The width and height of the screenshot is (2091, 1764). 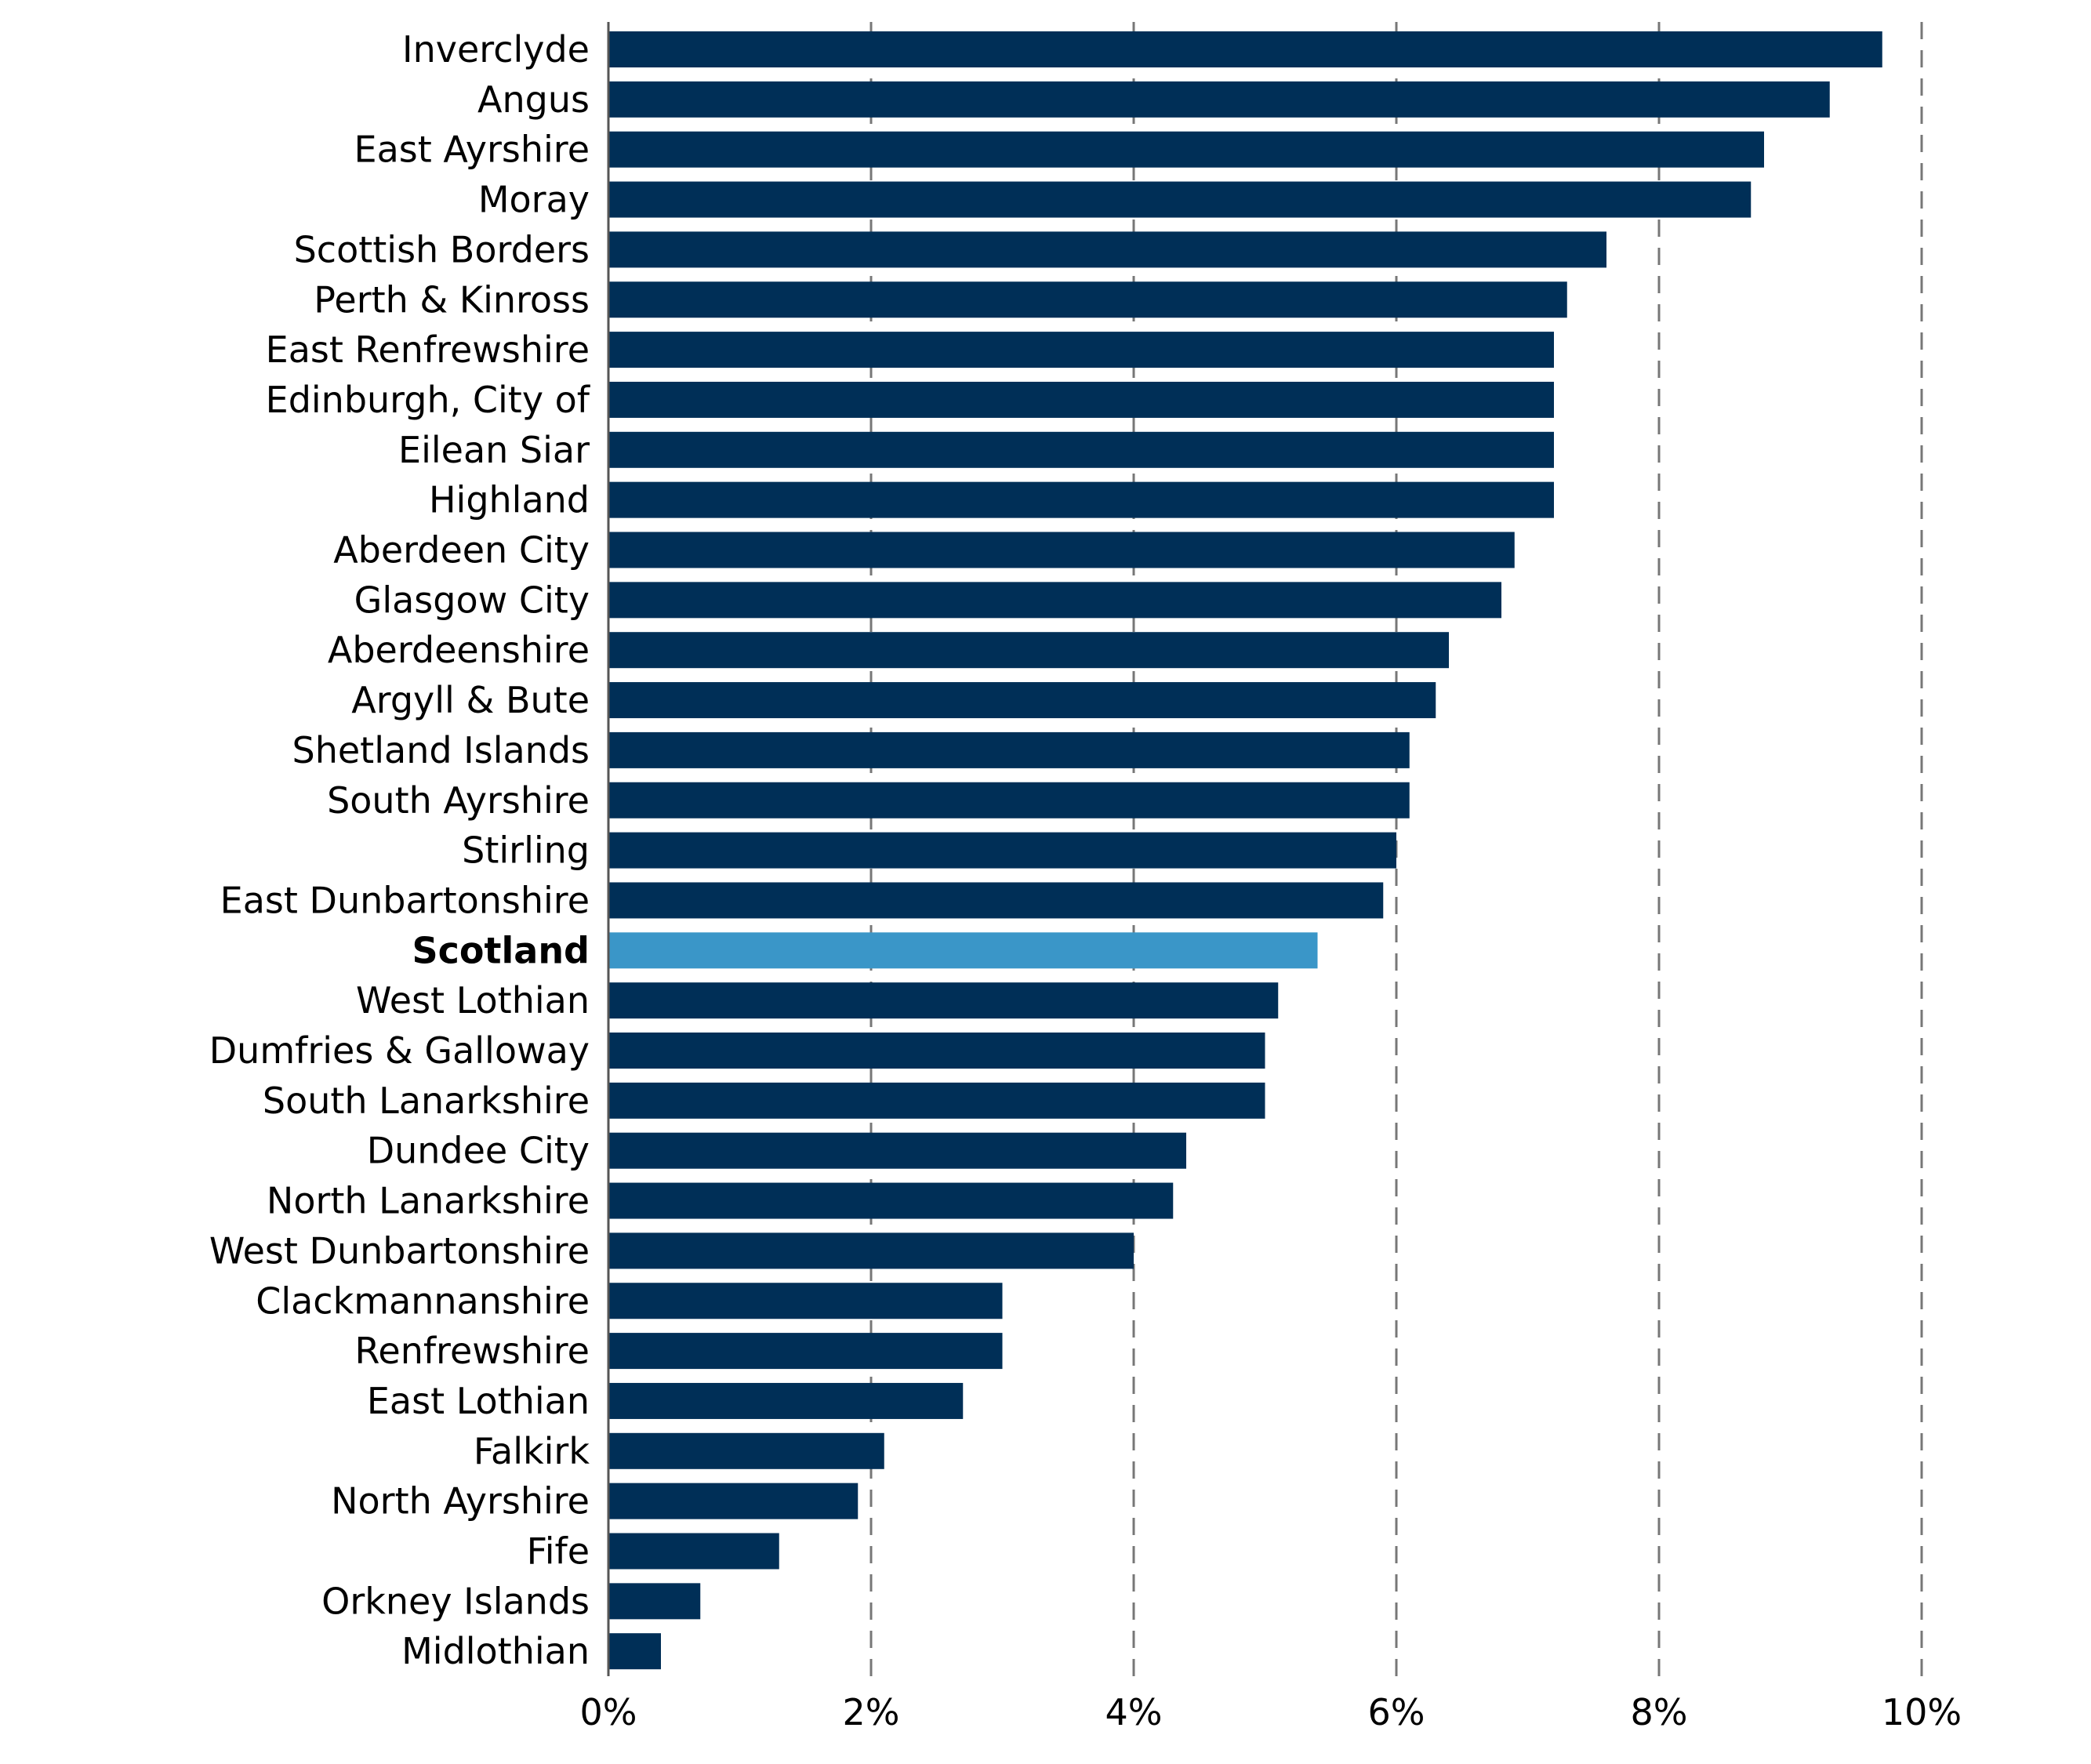 What do you see at coordinates (496, 49) in the screenshot?
I see `category-label-inverclyde: Inverclyde` at bounding box center [496, 49].